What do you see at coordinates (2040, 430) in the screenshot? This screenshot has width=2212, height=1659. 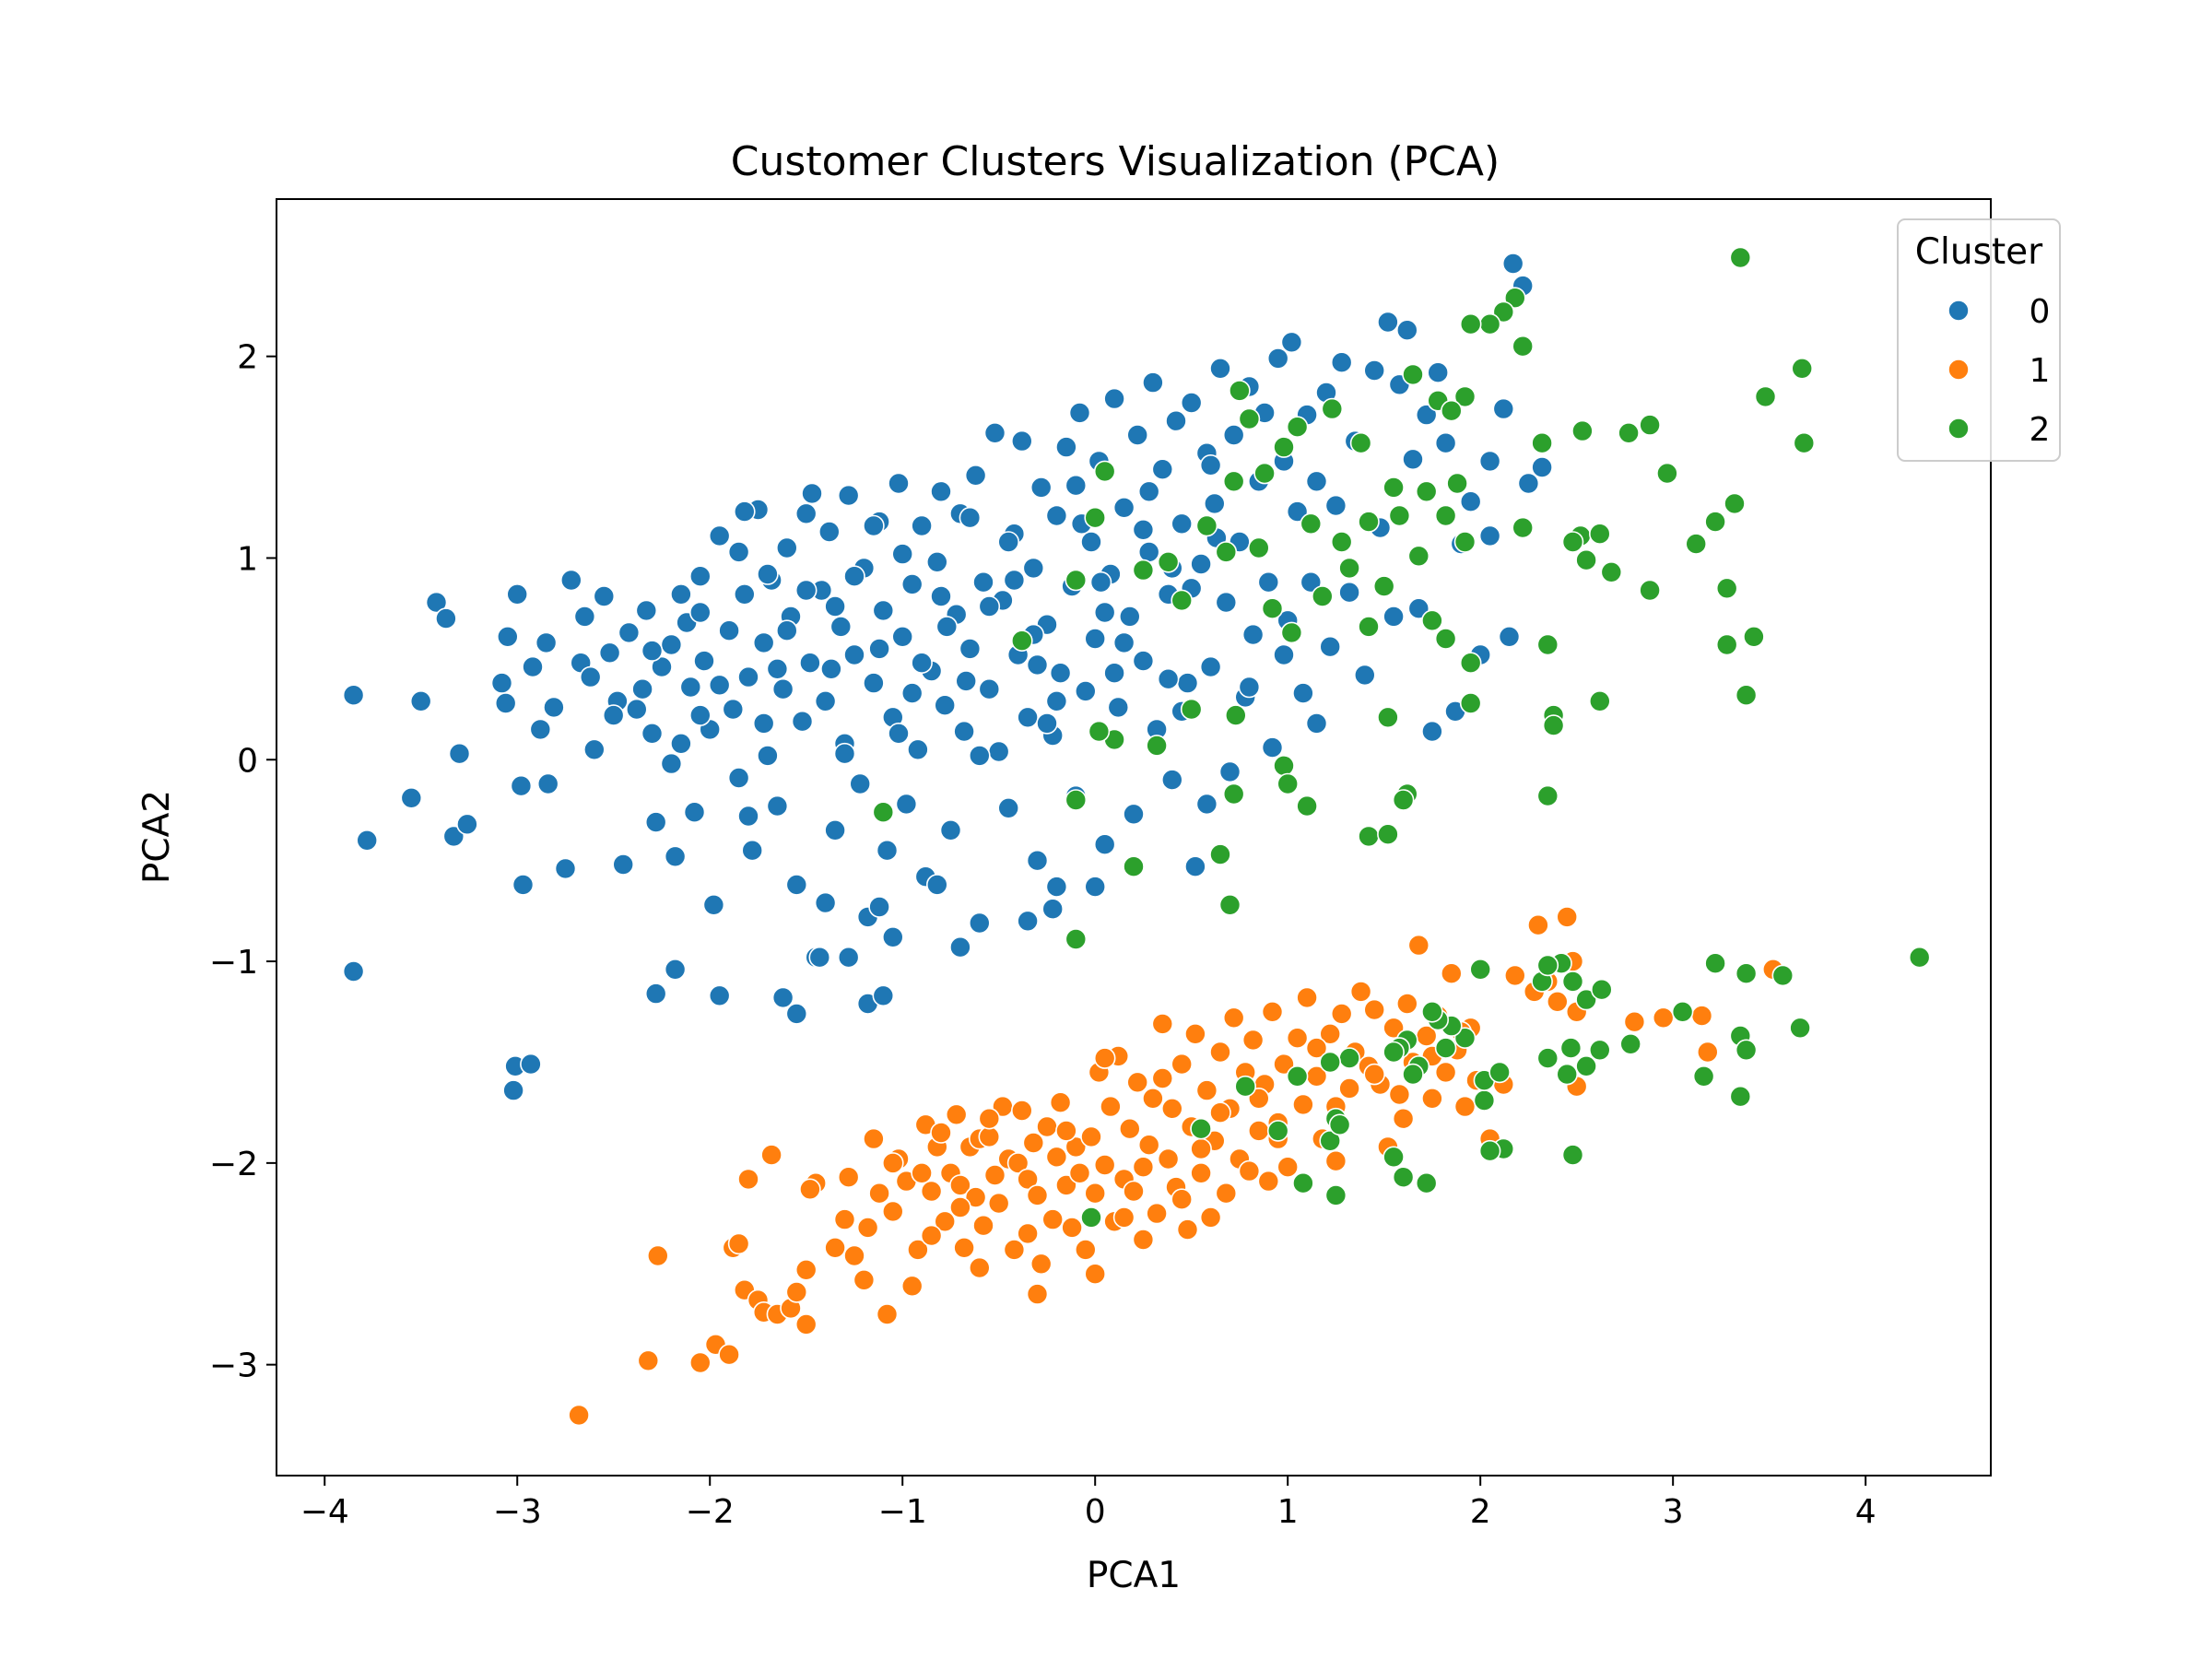 I see `legend-label-2: 2` at bounding box center [2040, 430].